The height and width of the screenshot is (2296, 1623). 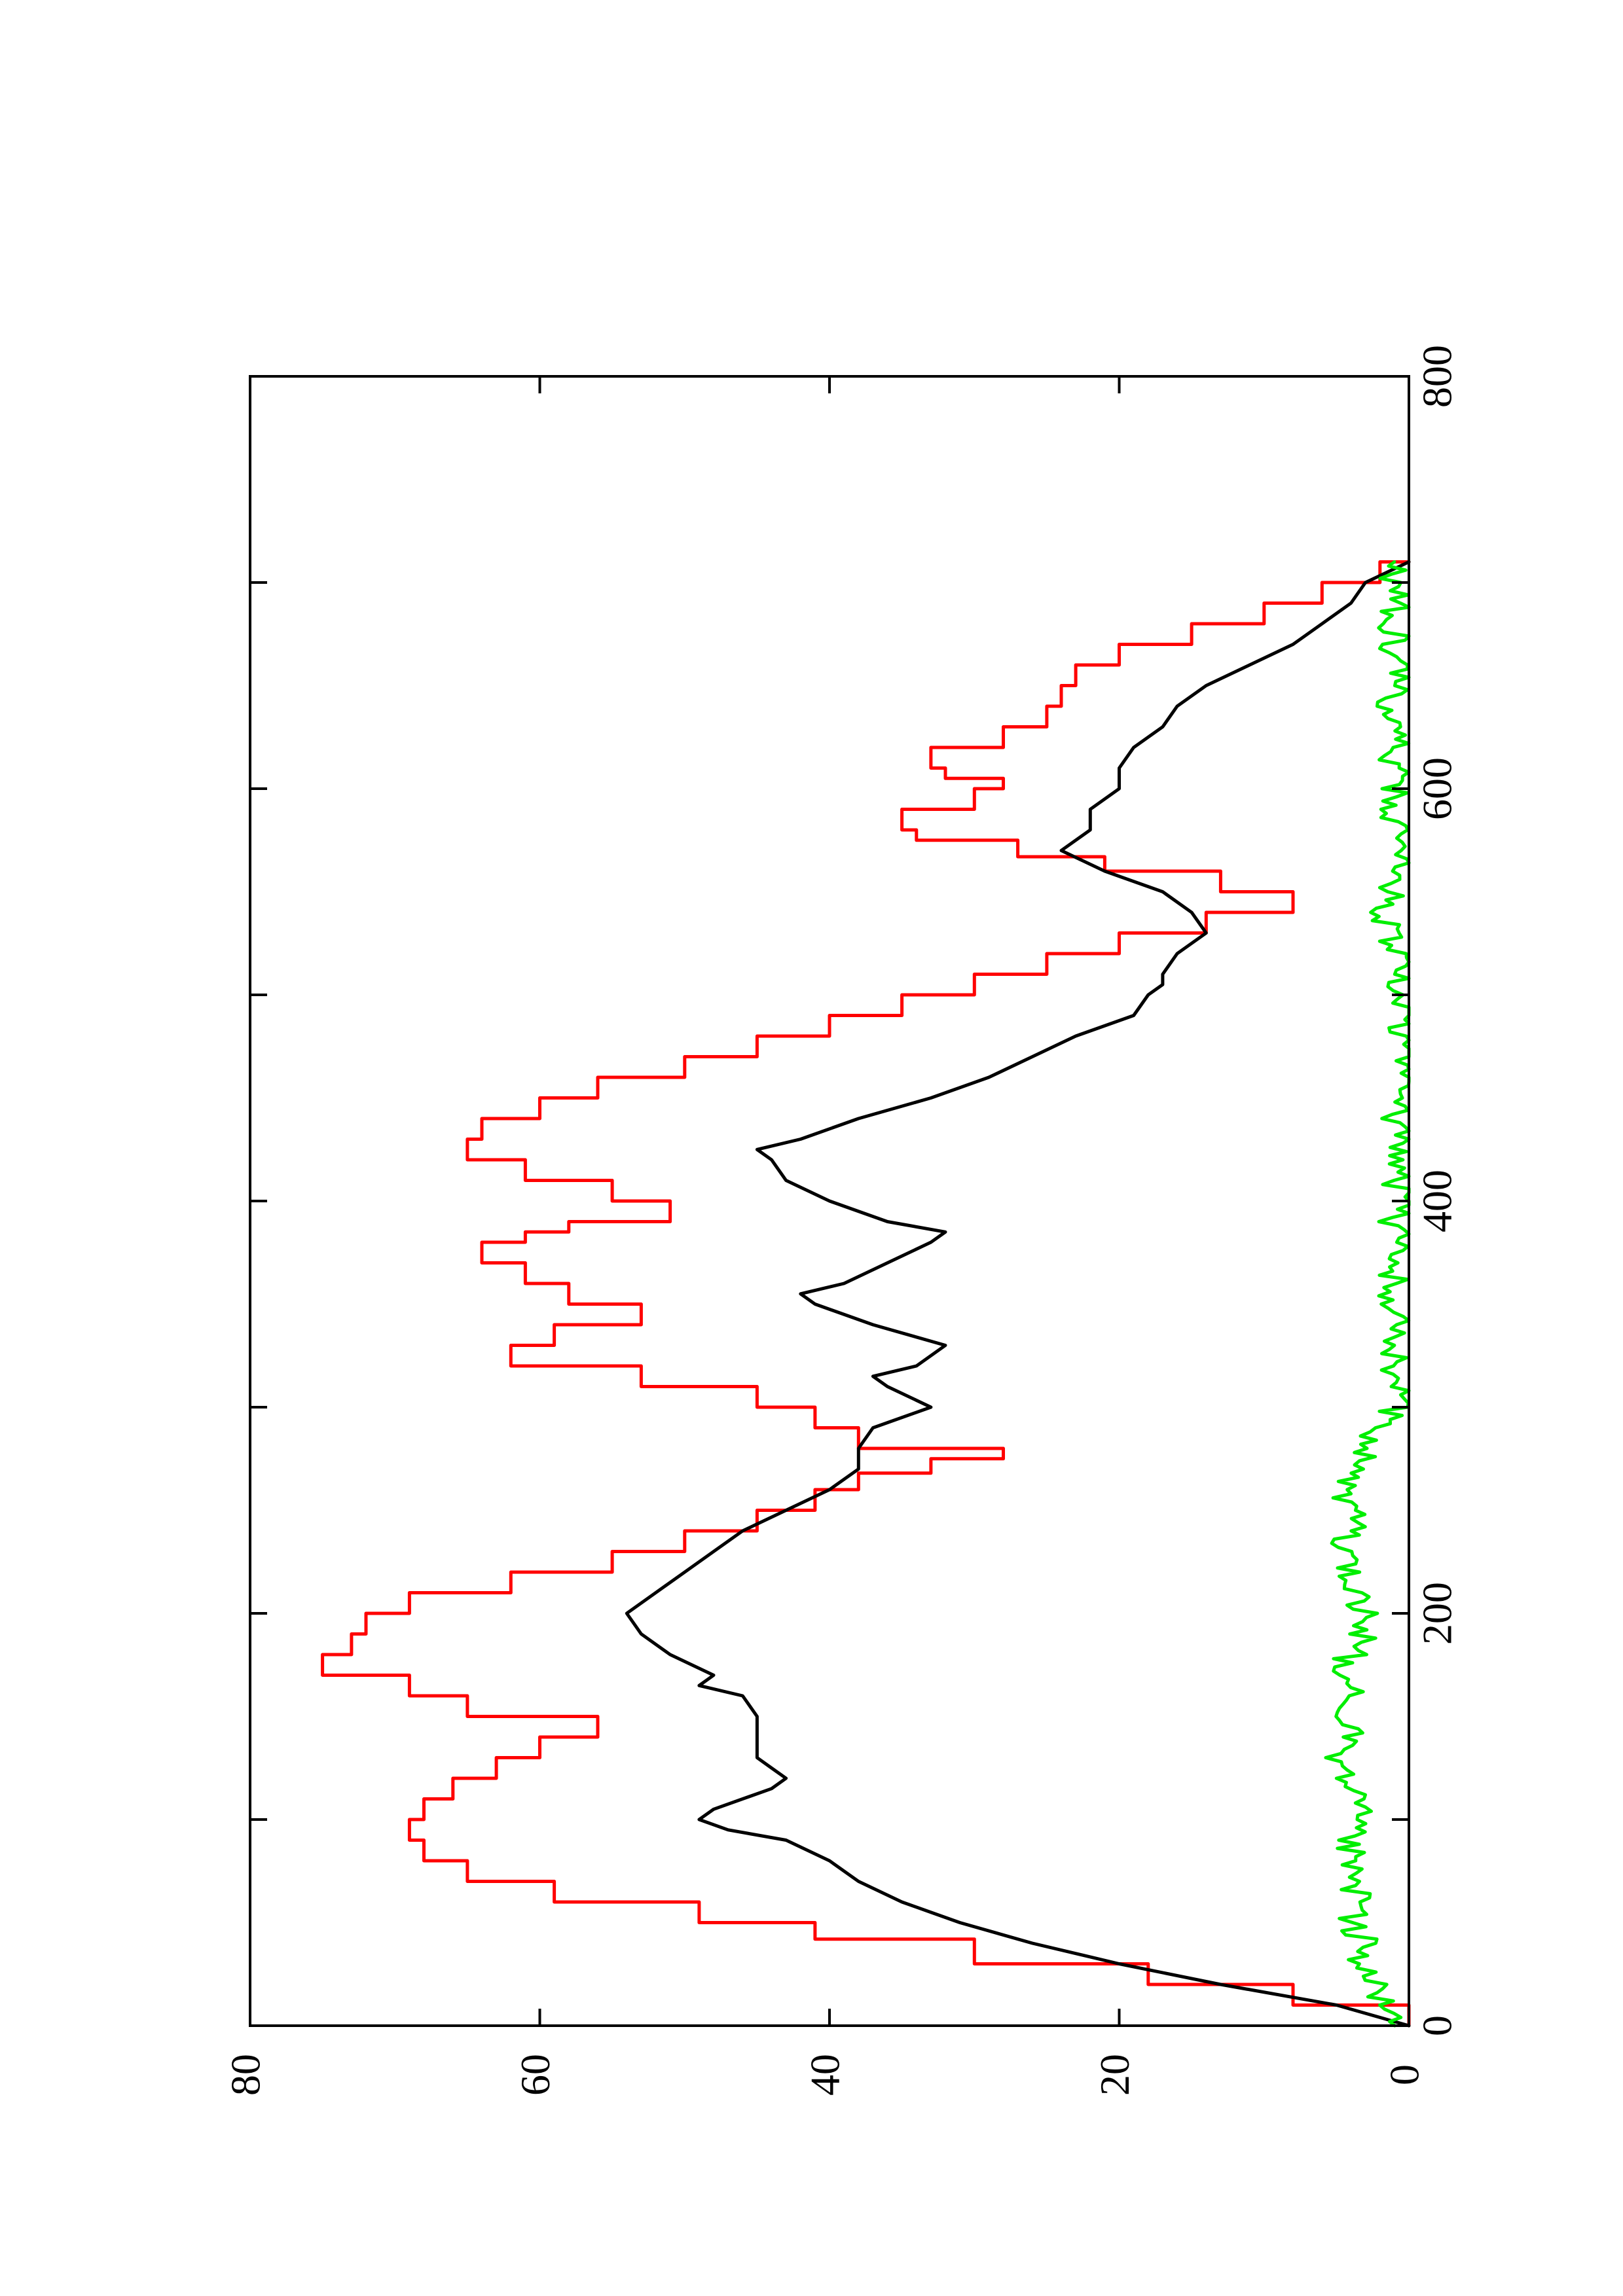 I want to click on x-tick-label: 800, so click(x=1437, y=376).